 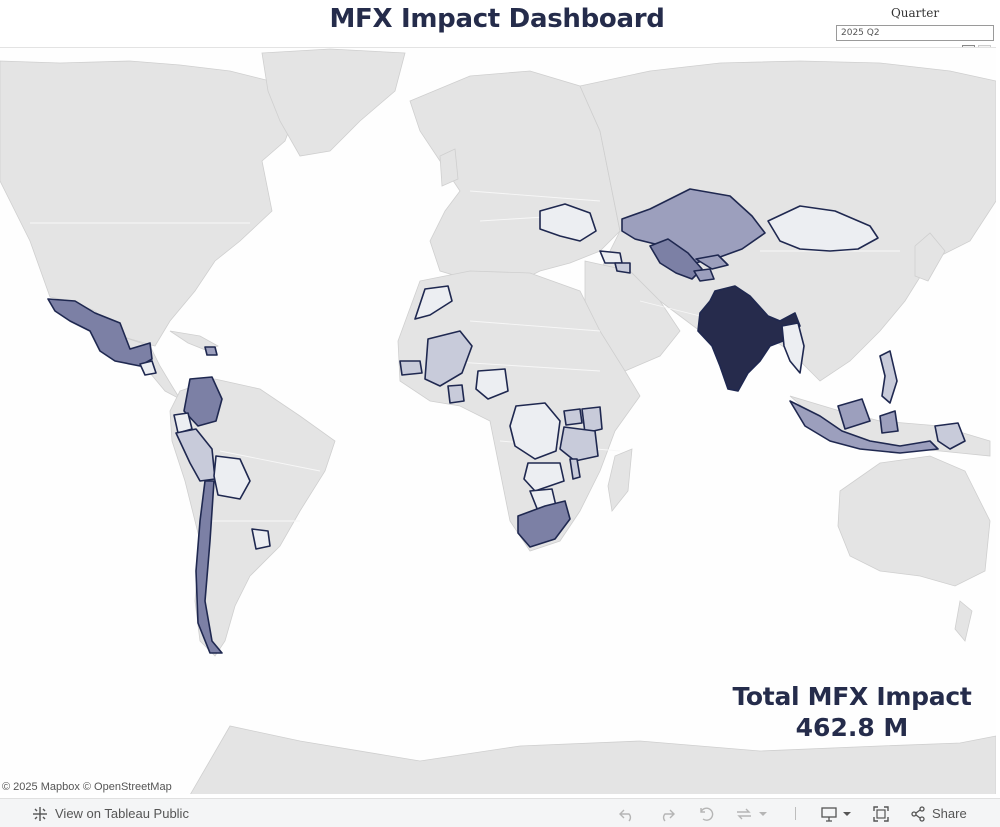 What do you see at coordinates (87, 787) in the screenshot?
I see `map-attribution: © 2025 Mapbox © OpenStreetMap` at bounding box center [87, 787].